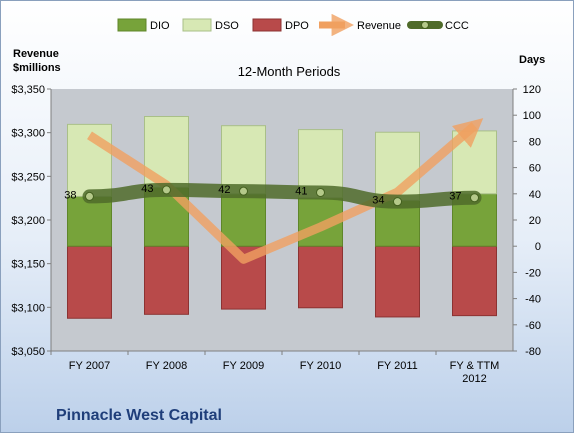 The width and height of the screenshot is (574, 434). Describe the element at coordinates (28, 265) in the screenshot. I see `left-tick-label: $3,150` at that location.